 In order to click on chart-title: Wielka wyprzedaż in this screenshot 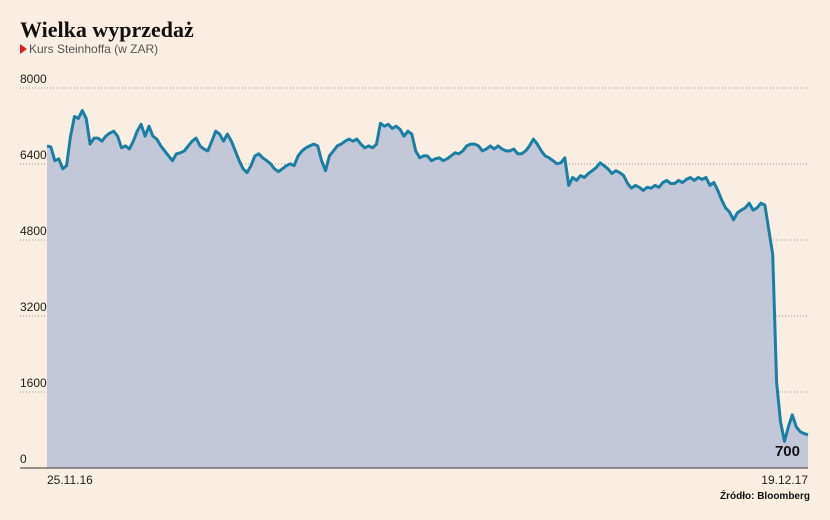, I will do `click(107, 29)`.